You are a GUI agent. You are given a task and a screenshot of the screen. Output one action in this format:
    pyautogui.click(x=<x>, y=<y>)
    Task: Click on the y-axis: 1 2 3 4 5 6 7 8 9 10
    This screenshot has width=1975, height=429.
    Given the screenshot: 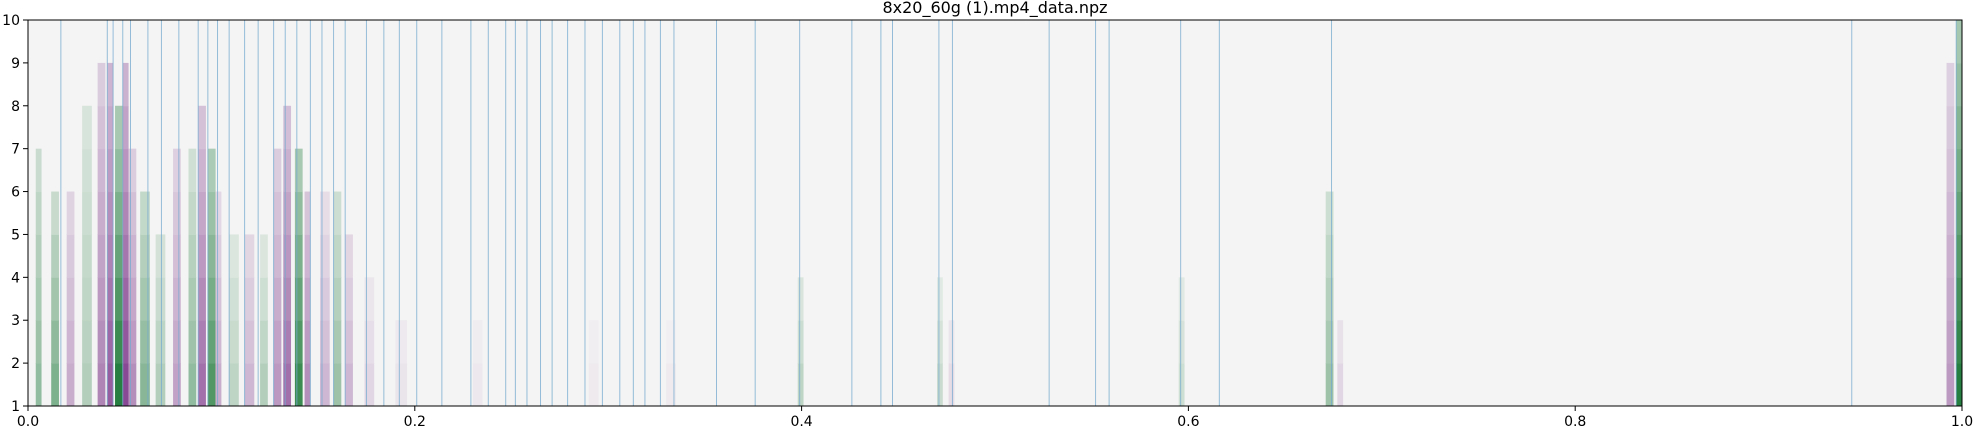 What is the action you would take?
    pyautogui.click(x=15, y=214)
    